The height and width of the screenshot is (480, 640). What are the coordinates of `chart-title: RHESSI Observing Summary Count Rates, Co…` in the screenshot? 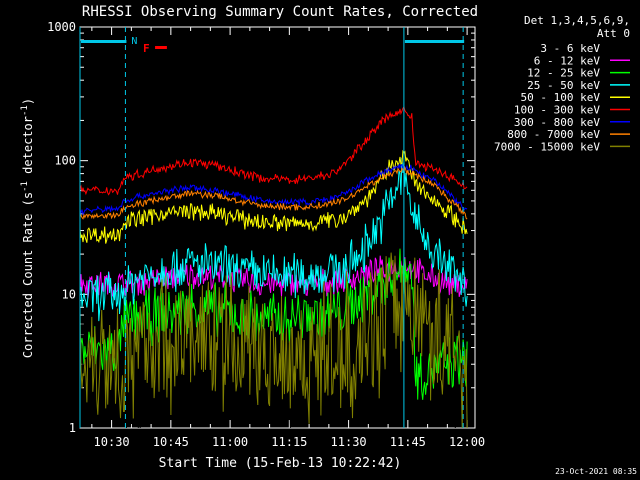 It's located at (280, 12).